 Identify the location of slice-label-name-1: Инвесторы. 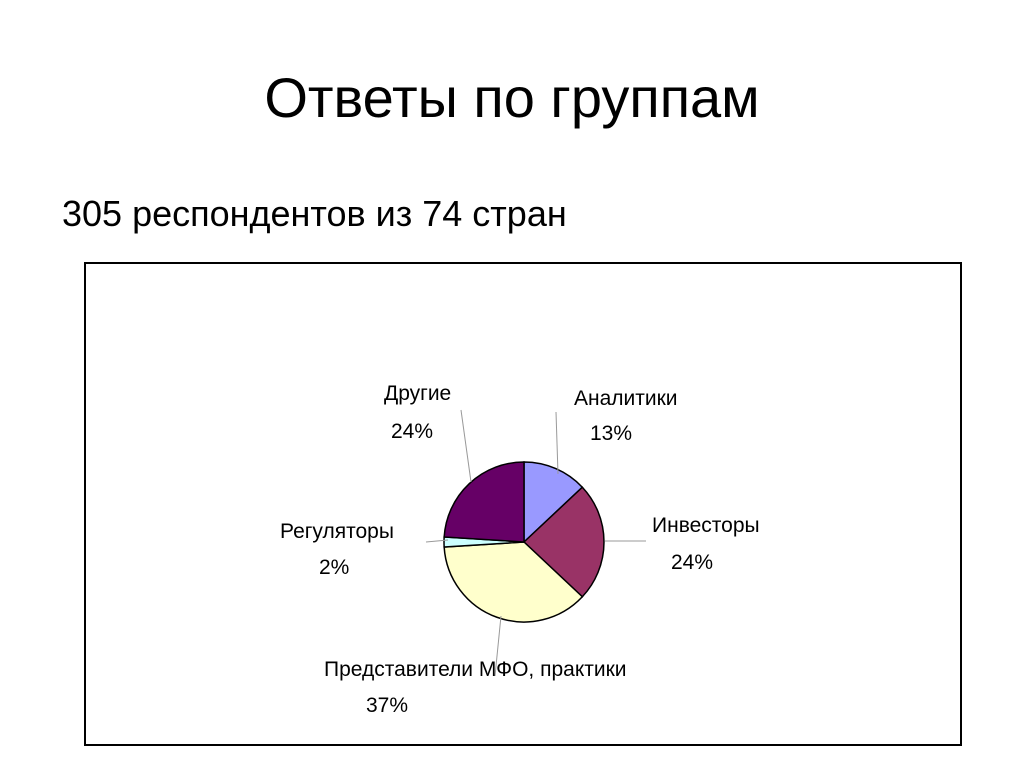
(706, 525).